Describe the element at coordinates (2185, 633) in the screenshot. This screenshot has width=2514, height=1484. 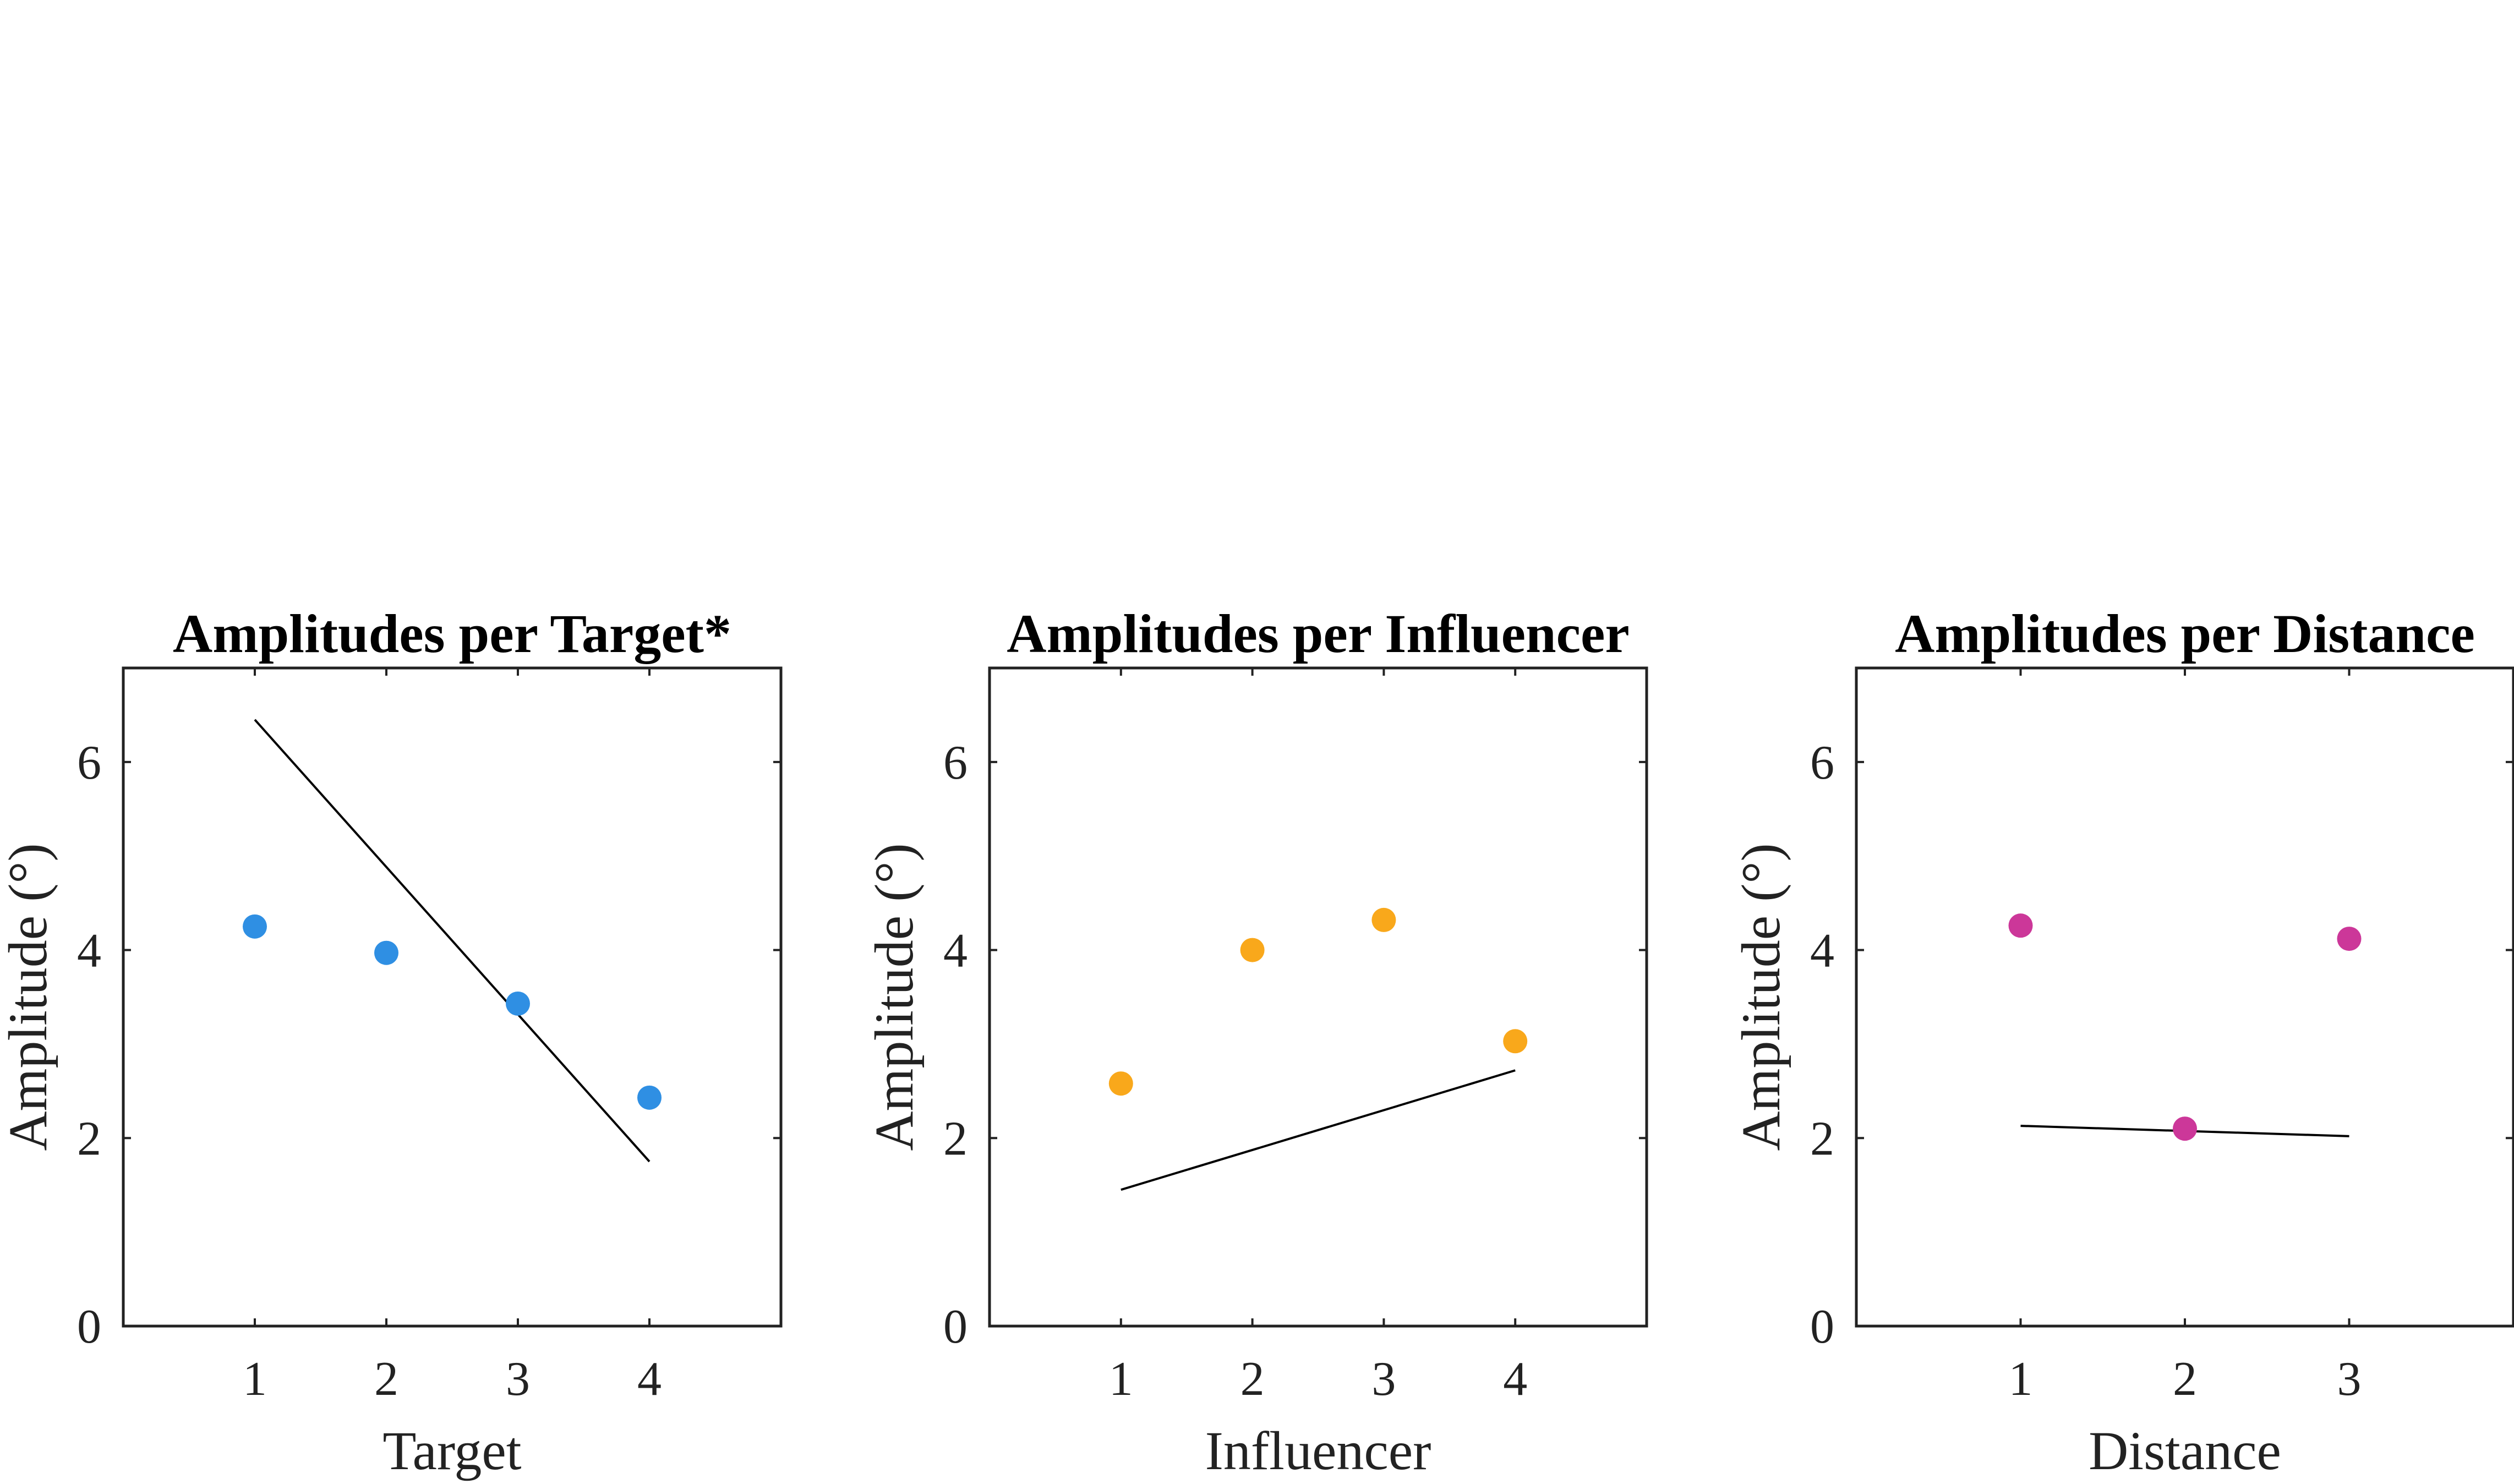
I see `chart-title: Amplitudes per Distance` at that location.